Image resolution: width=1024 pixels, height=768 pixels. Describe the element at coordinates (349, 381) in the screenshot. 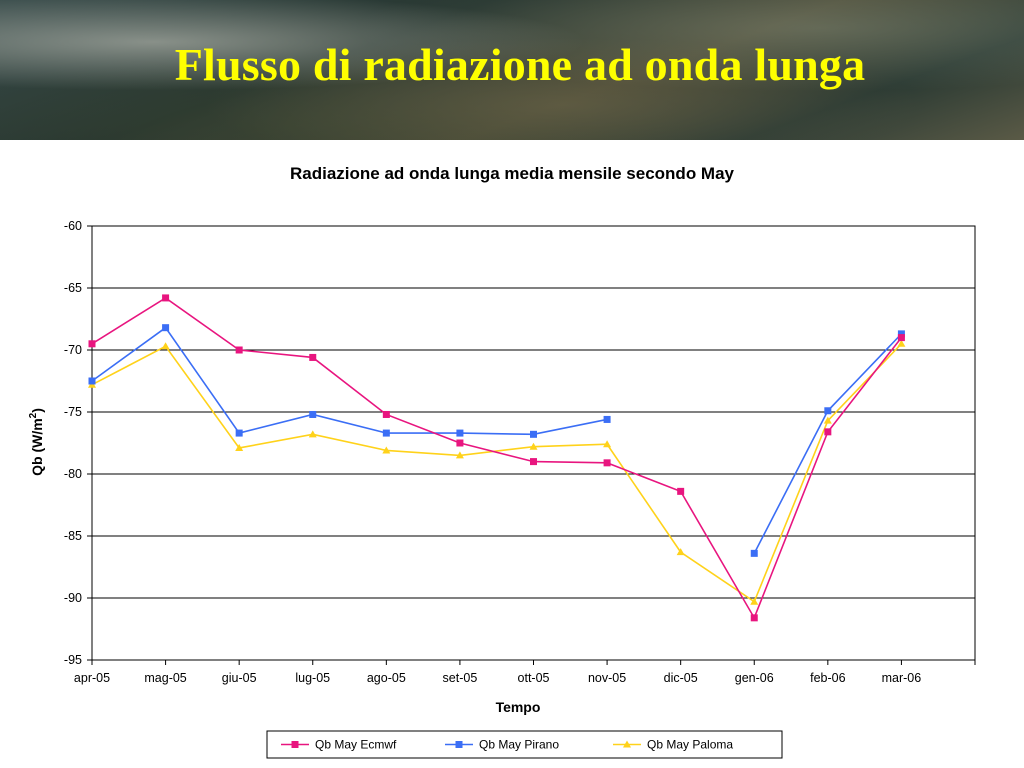

I see `series-line` at that location.